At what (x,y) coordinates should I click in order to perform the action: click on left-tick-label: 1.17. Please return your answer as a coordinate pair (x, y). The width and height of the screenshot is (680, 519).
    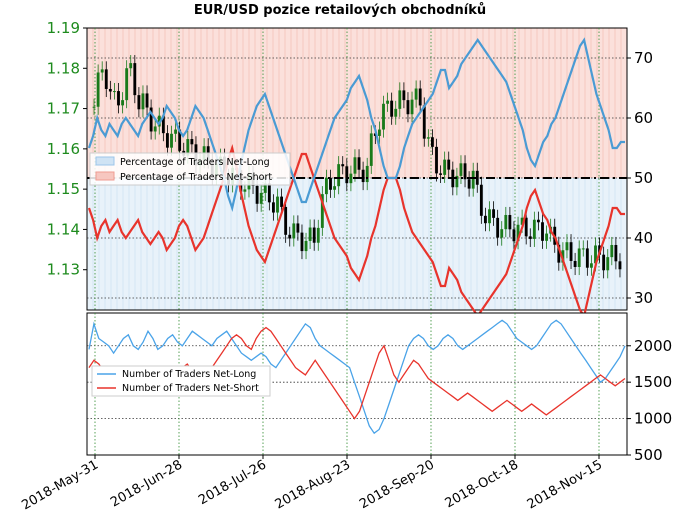
    Looking at the image, I should click on (63, 109).